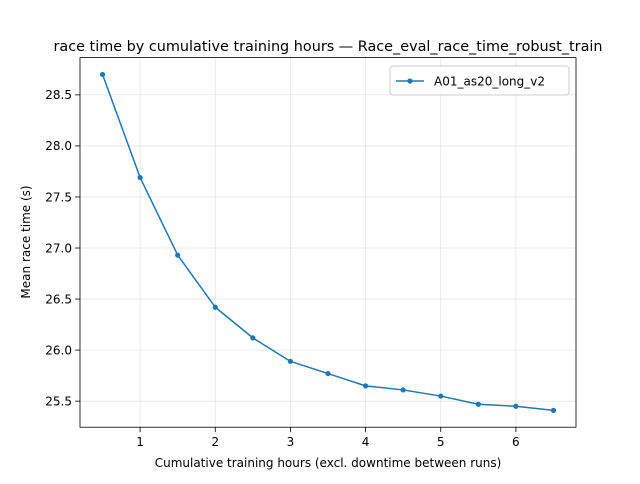 The width and height of the screenshot is (640, 484). Describe the element at coordinates (516, 442) in the screenshot. I see `x-tick-label: 6` at that location.